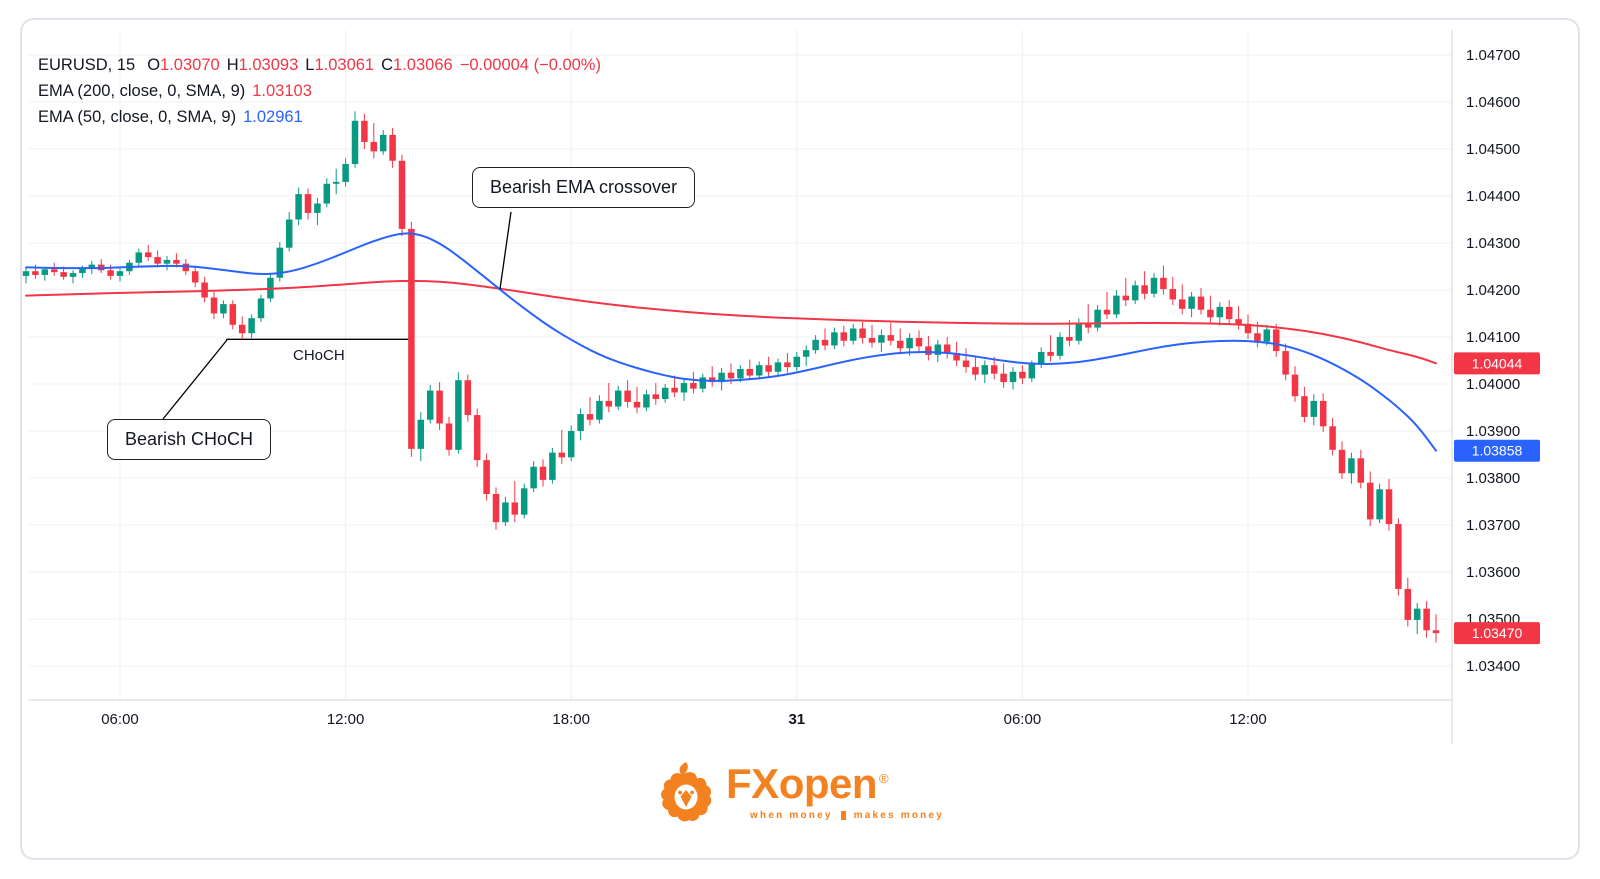 This screenshot has height=879, width=1600. I want to click on svg-text: 1.03600, so click(1493, 572).